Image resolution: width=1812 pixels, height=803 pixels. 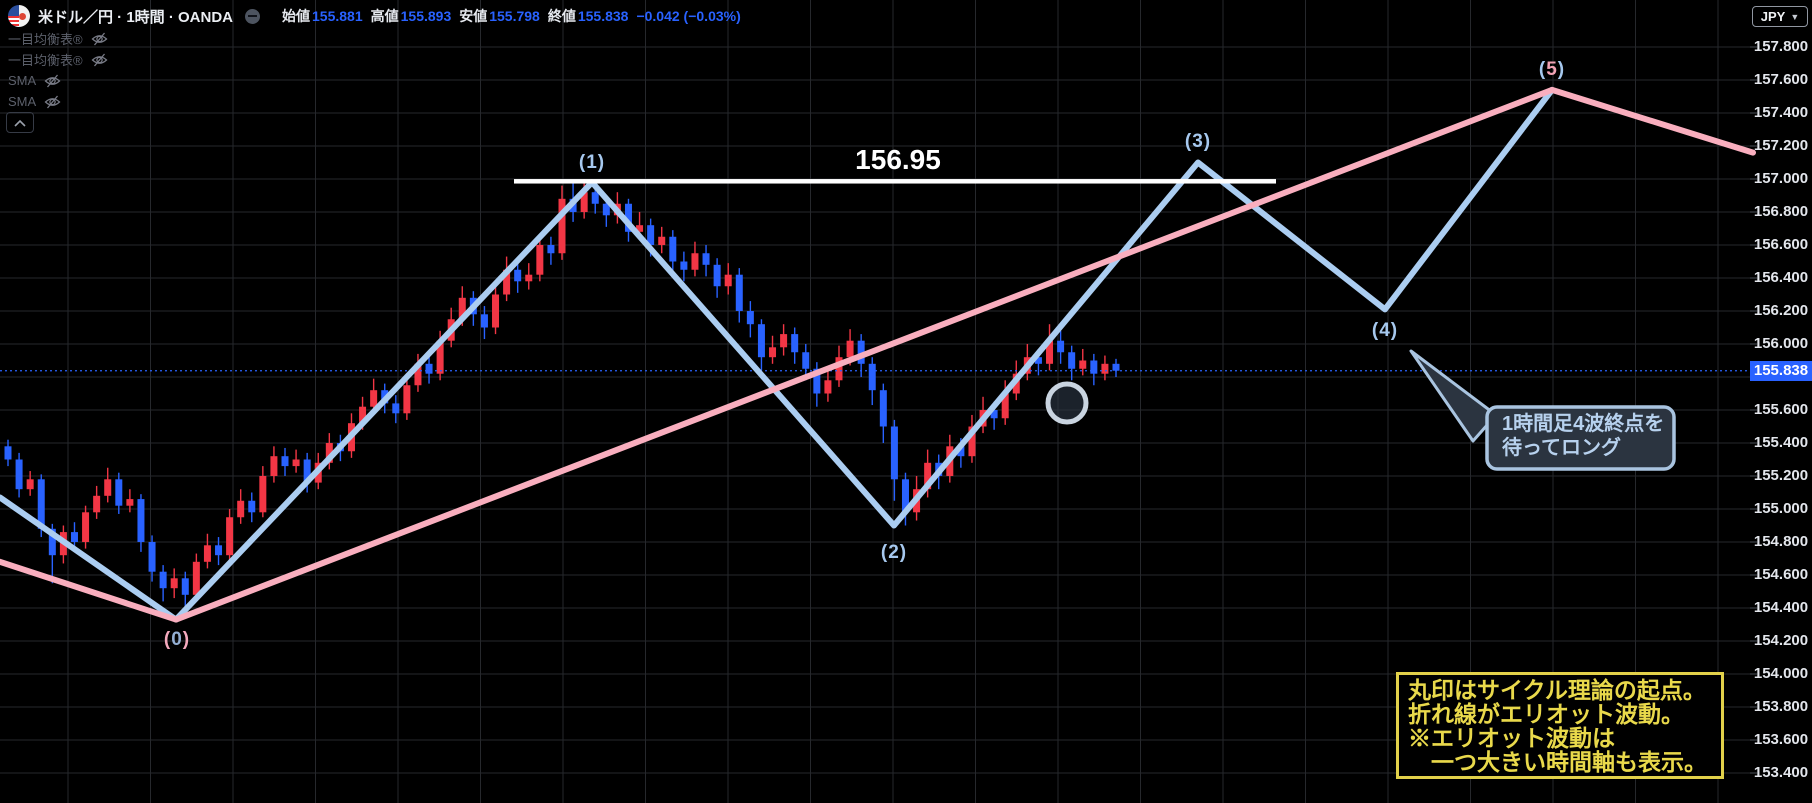 I want to click on axis-tick-label: 156.200, so click(x=1781, y=310).